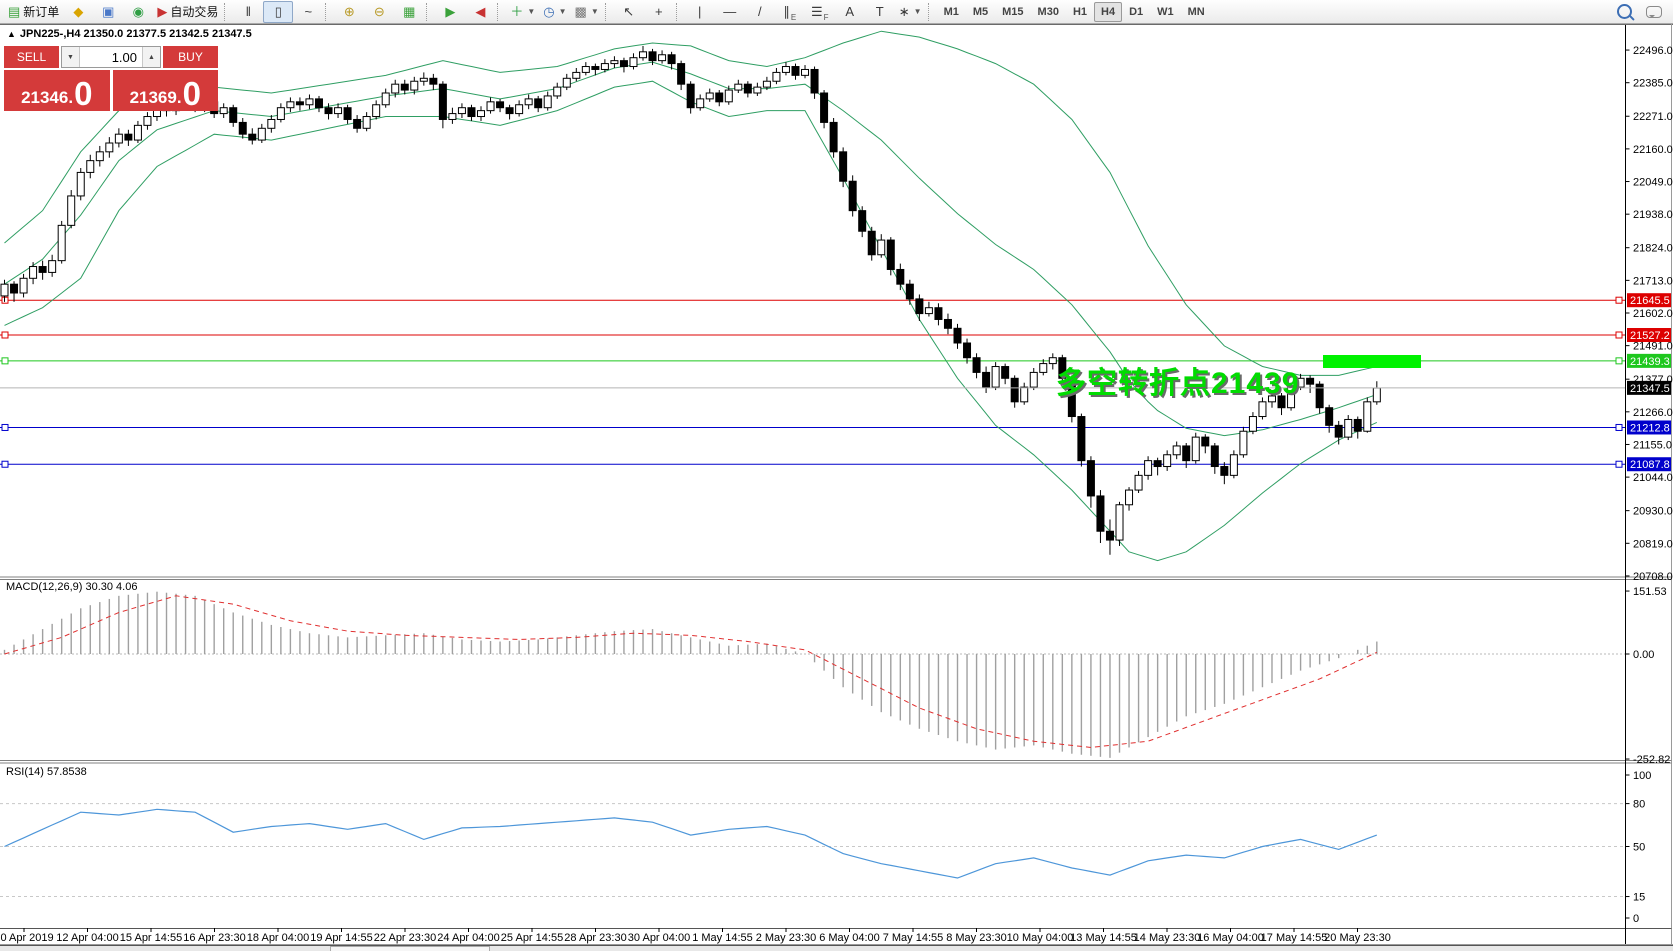  I want to click on timeframe-w1-button: W1, so click(1165, 11).